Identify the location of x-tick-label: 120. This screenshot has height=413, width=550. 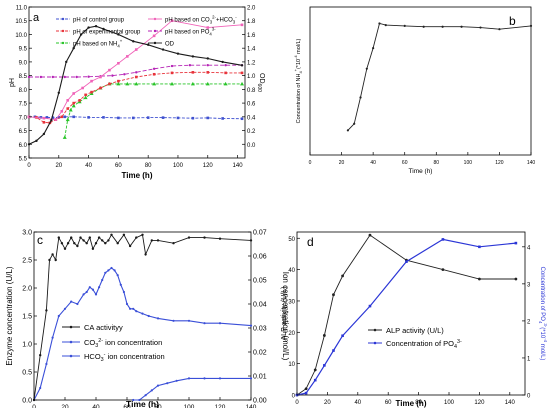
(220, 406).